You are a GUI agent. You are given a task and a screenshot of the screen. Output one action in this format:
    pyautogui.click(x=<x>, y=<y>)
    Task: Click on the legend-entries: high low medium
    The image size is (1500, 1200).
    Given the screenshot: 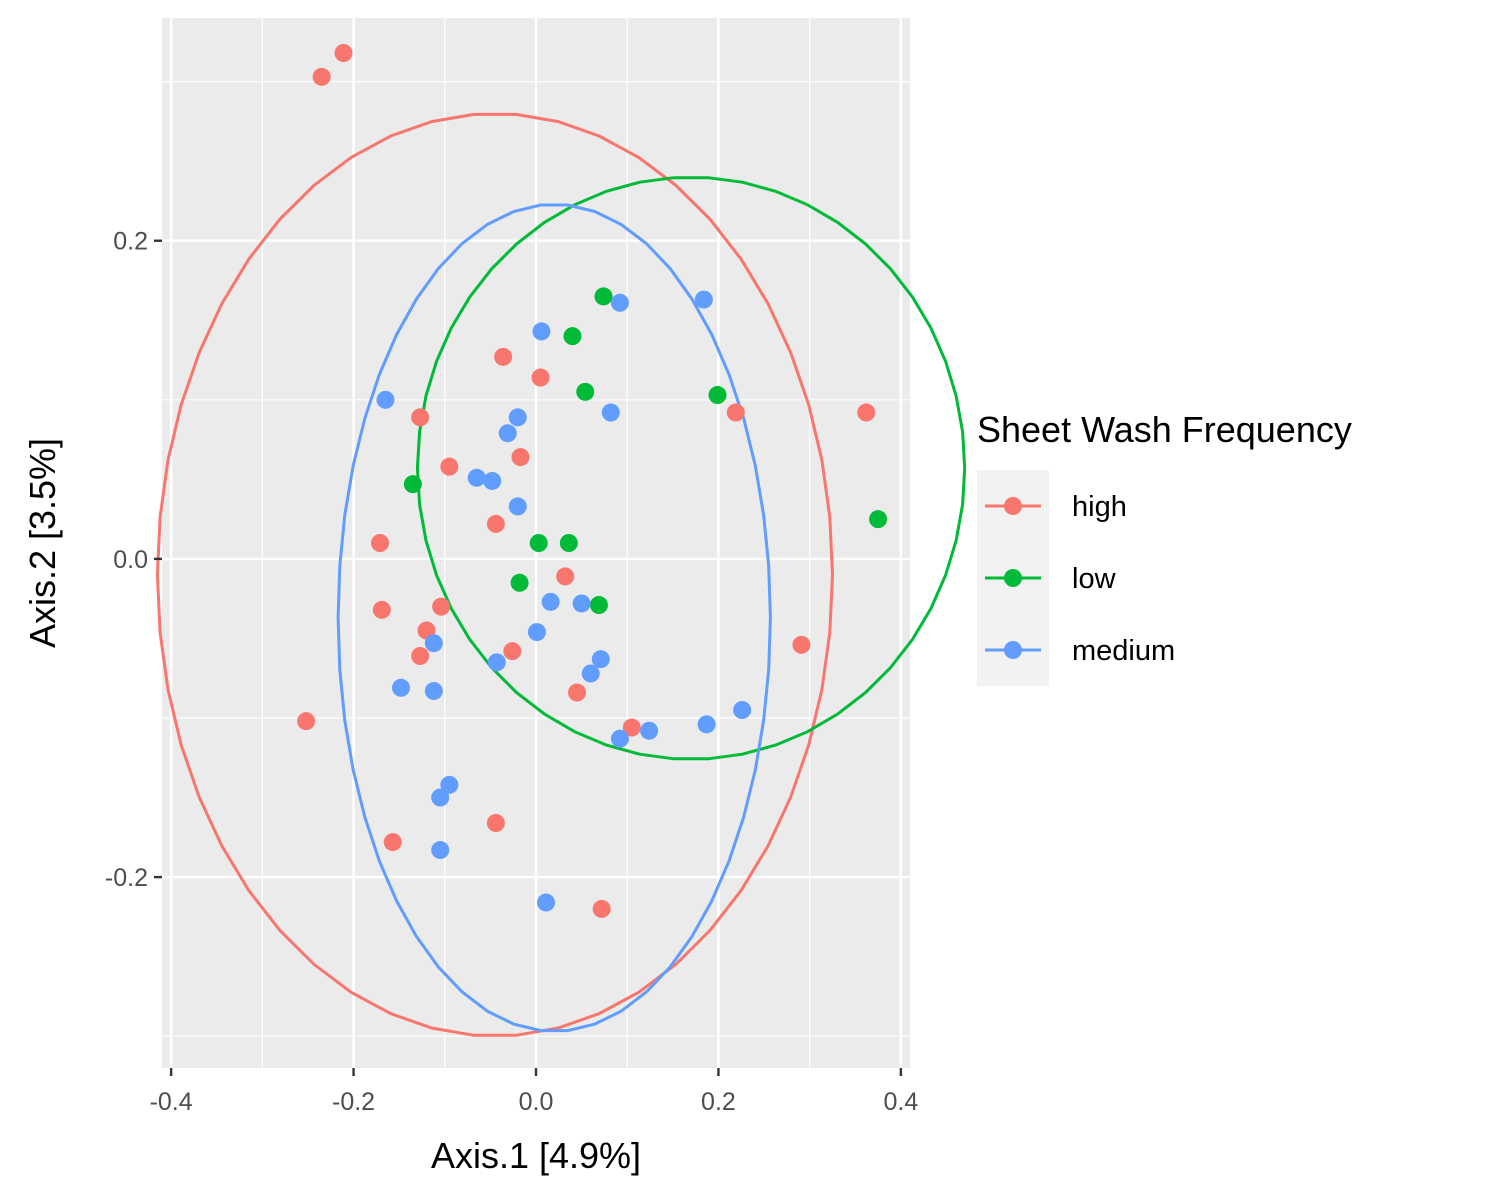 What is the action you would take?
    pyautogui.click(x=1080, y=579)
    